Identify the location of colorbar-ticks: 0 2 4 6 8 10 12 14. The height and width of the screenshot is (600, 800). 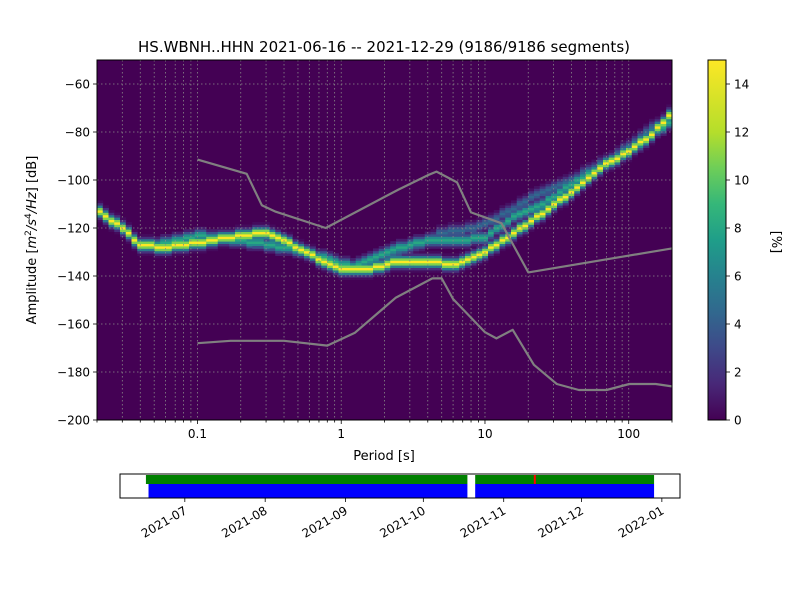
(737, 253).